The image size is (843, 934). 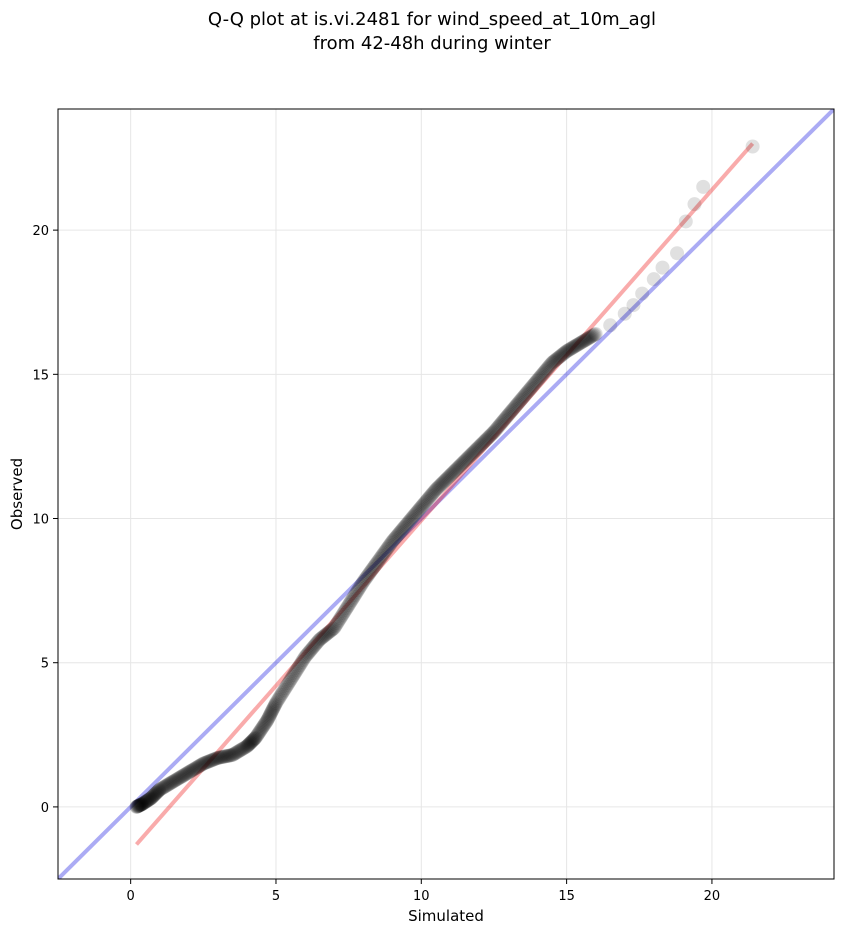 What do you see at coordinates (45, 664) in the screenshot?
I see `y-tick-label: 5` at bounding box center [45, 664].